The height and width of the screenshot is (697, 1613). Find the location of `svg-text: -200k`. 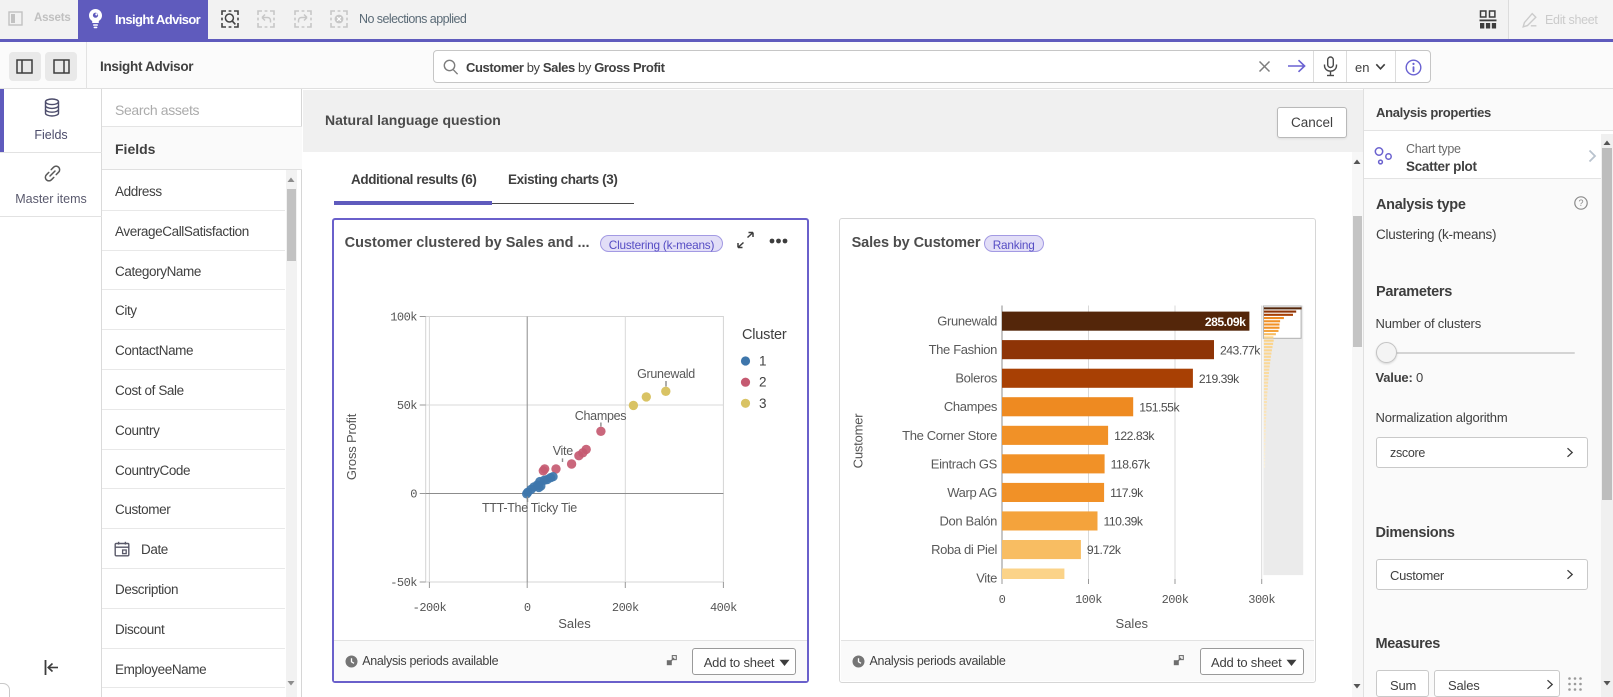

svg-text: -200k is located at coordinates (429, 608).